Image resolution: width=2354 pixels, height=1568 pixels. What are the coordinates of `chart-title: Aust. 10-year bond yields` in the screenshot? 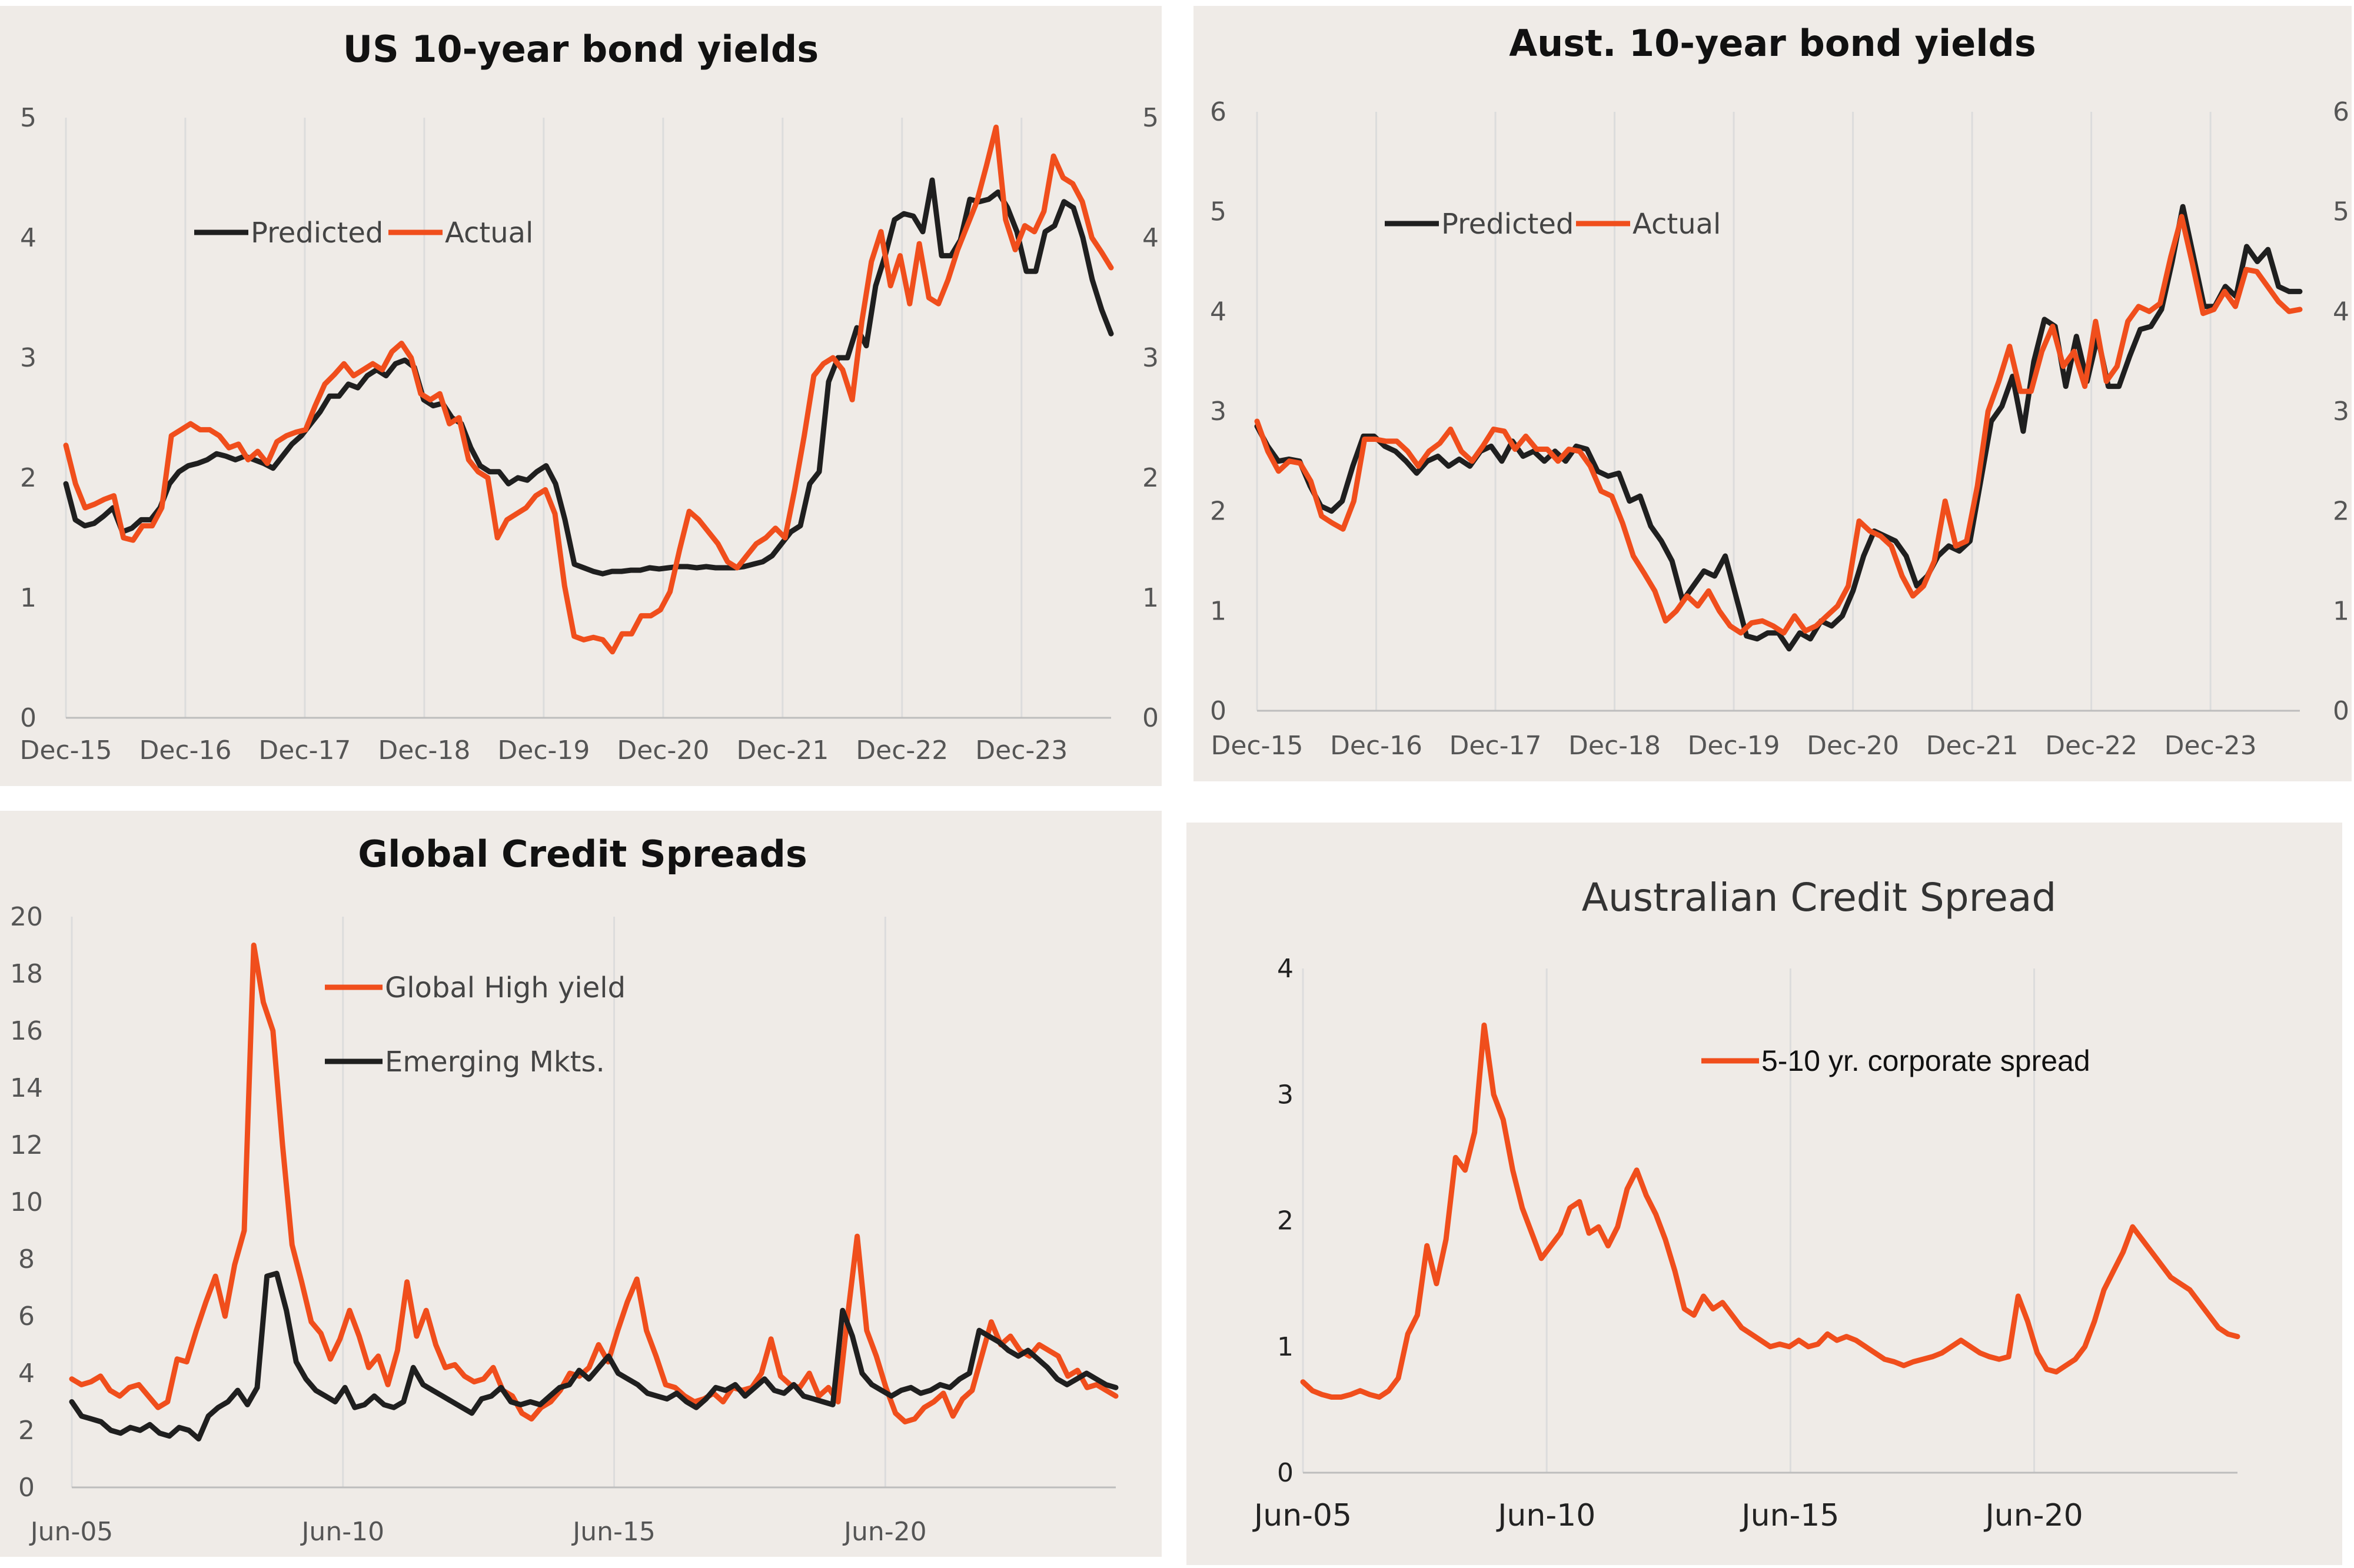 It's located at (1772, 43).